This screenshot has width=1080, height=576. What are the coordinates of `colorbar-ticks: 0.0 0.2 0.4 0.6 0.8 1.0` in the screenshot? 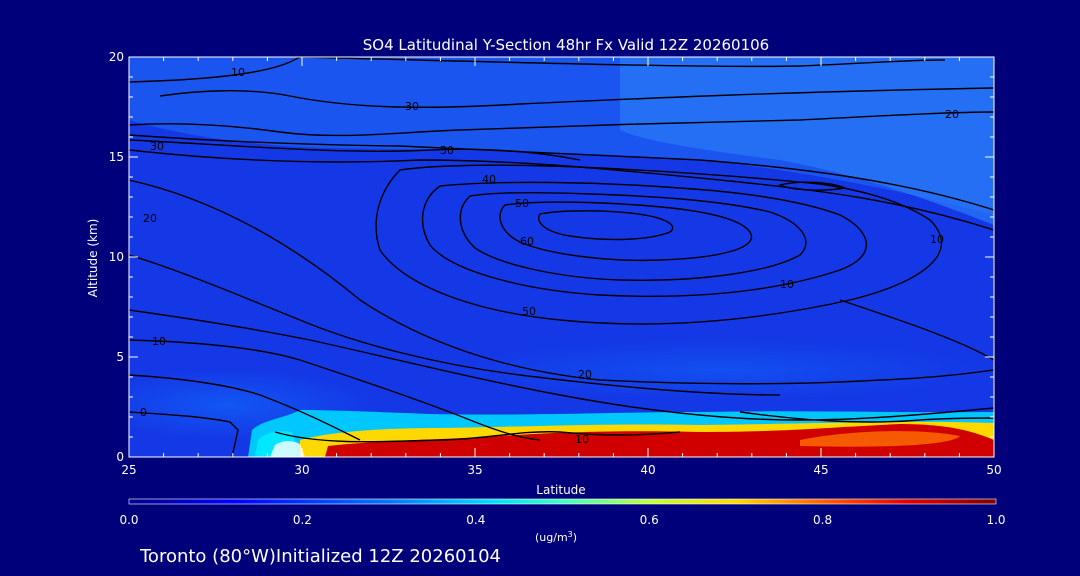 It's located at (562, 520).